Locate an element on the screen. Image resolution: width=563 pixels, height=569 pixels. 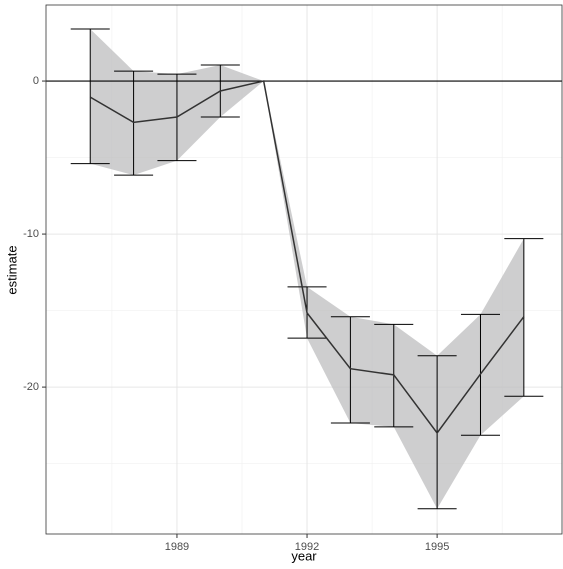
x-tick-label: 1992 is located at coordinates (307, 547).